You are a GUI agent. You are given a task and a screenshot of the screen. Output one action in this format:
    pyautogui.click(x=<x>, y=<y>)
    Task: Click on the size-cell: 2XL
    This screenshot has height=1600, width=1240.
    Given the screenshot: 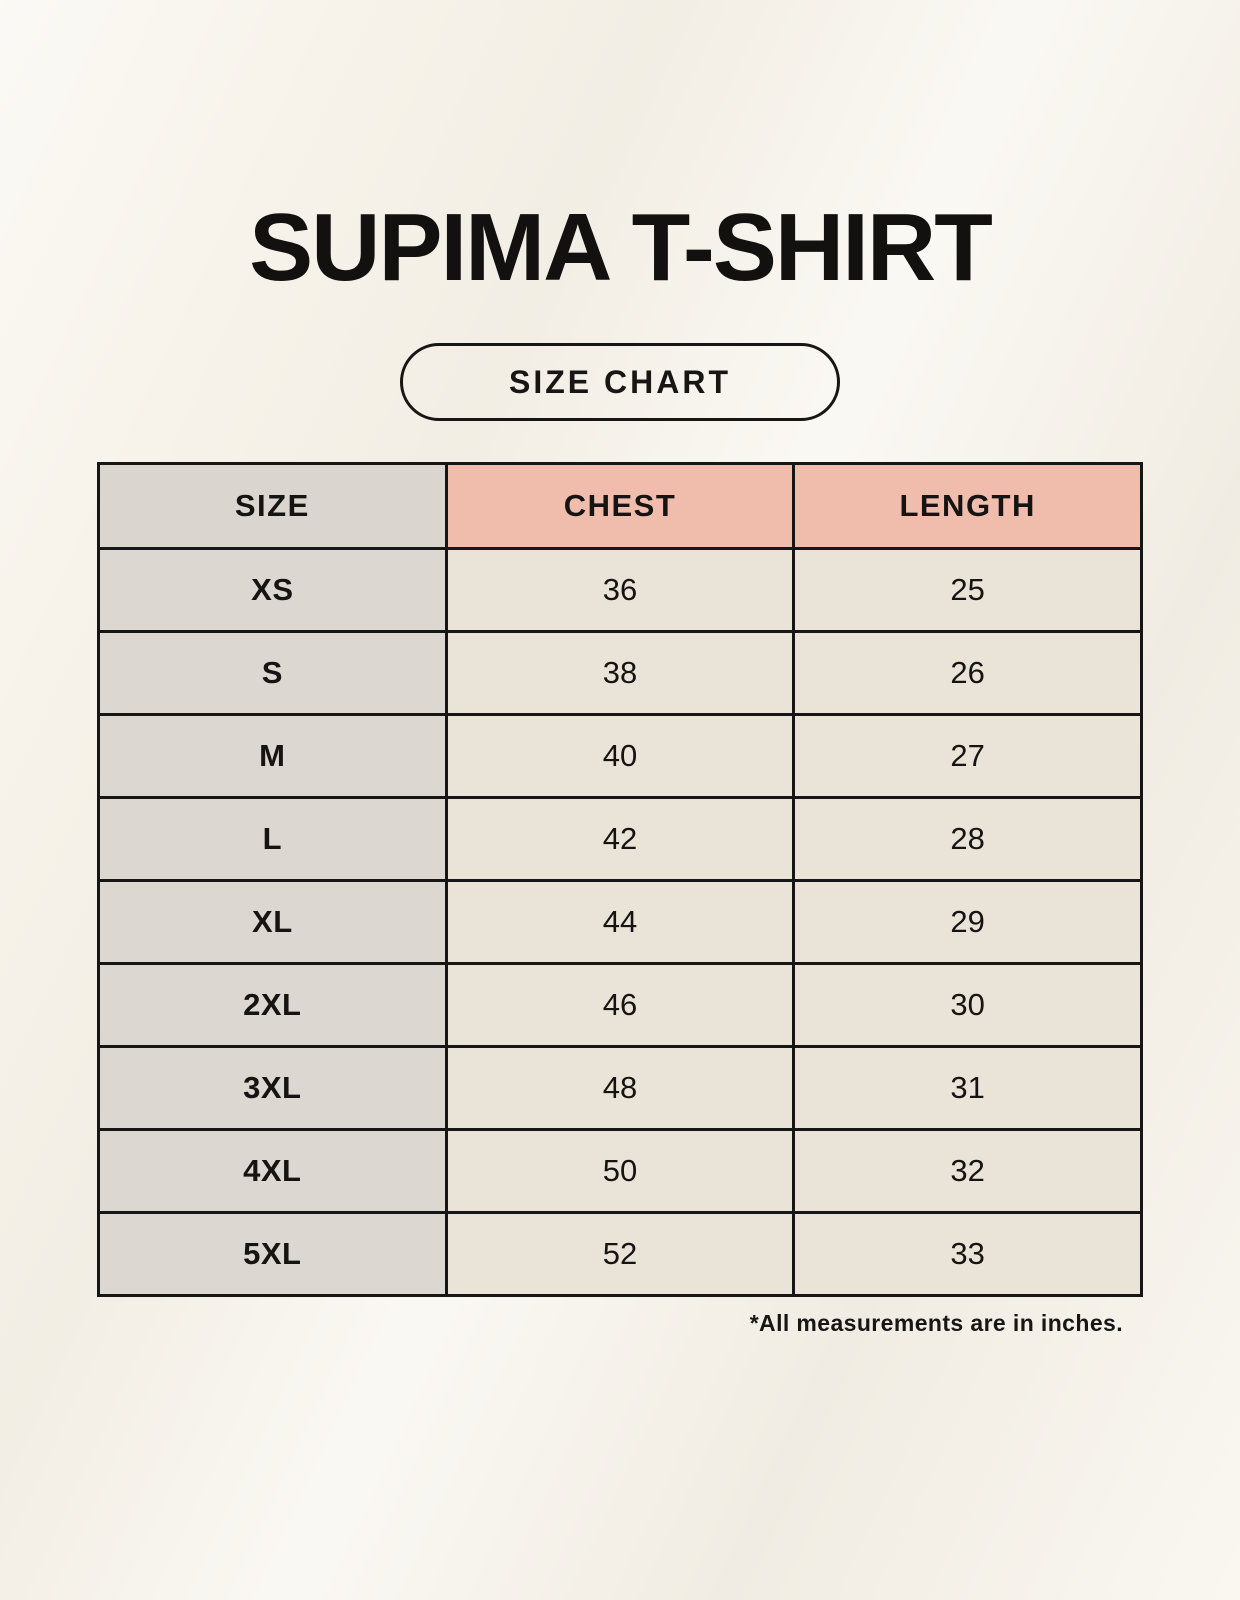 What is the action you would take?
    pyautogui.click(x=272, y=1004)
    